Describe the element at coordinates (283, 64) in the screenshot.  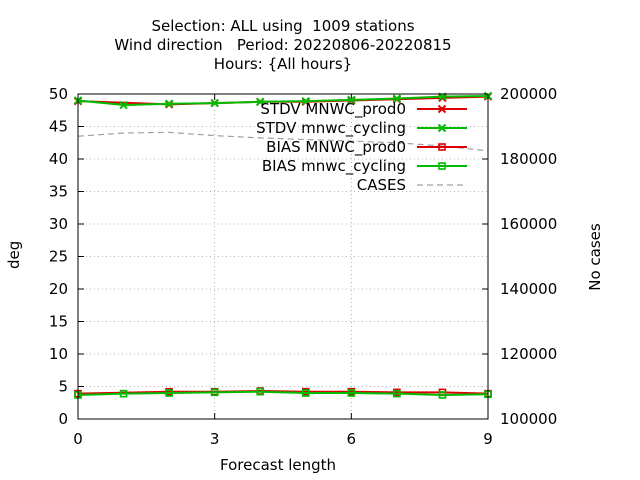
I see `title-line-3: Hours: {All hours}` at that location.